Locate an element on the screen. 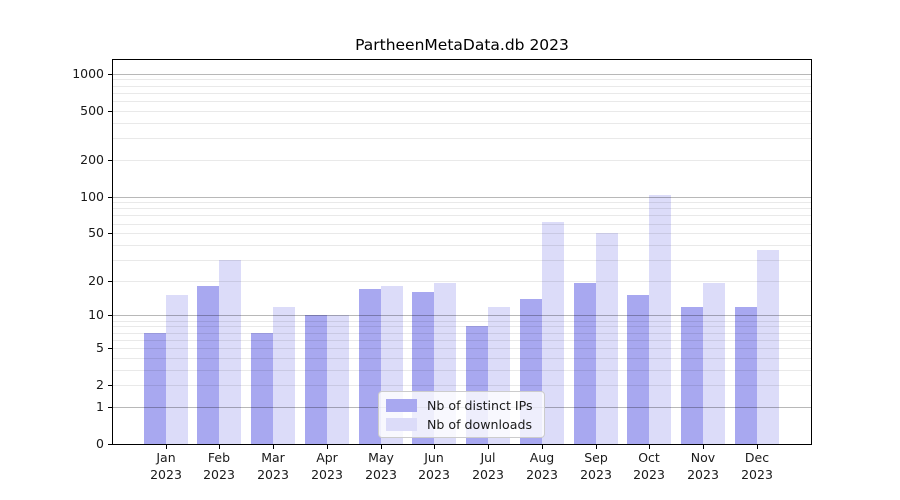 Image resolution: width=900 pixels, height=500 pixels. bar-nb-of-distinct-ips-sep is located at coordinates (584, 363).